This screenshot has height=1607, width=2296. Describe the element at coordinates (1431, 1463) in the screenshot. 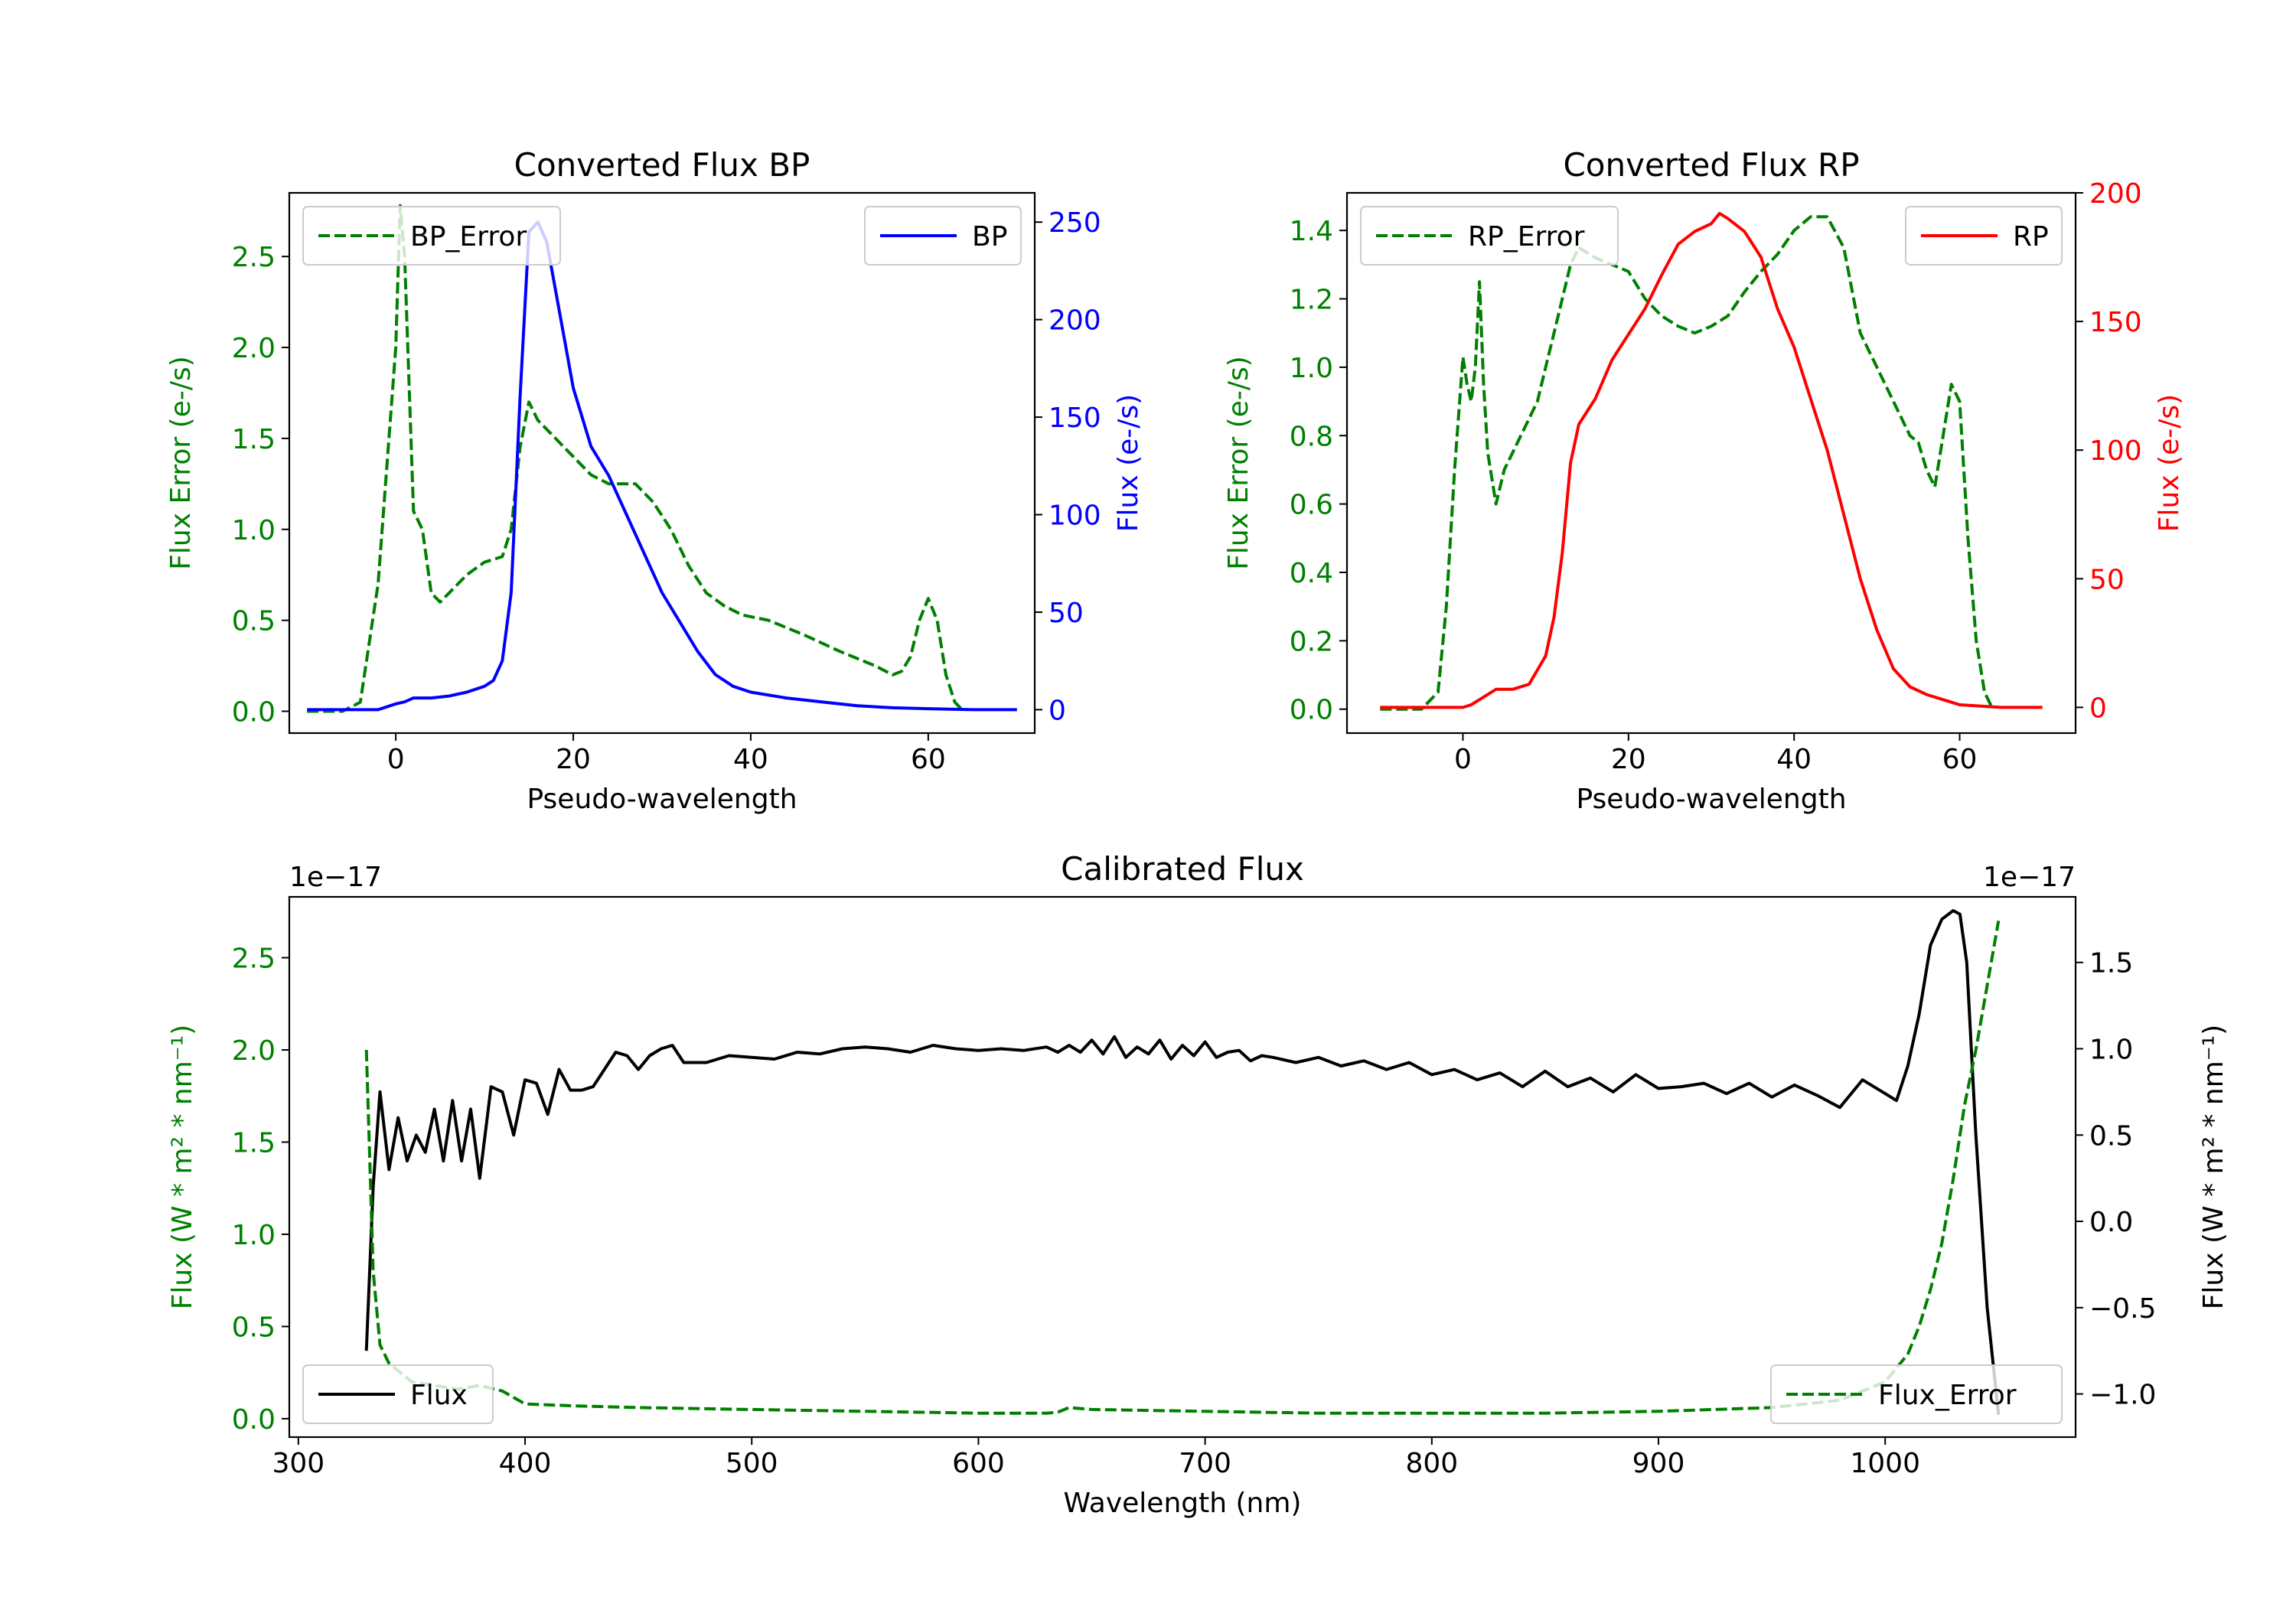

I see `x-tick-label: 800` at that location.